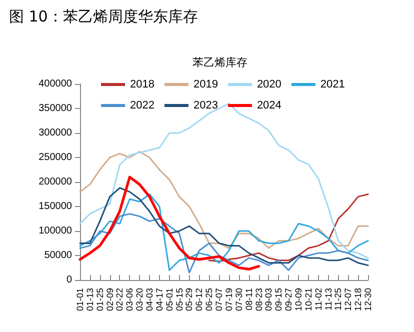 The image size is (414, 332). I want to click on legend-label: 2023, so click(205, 106).